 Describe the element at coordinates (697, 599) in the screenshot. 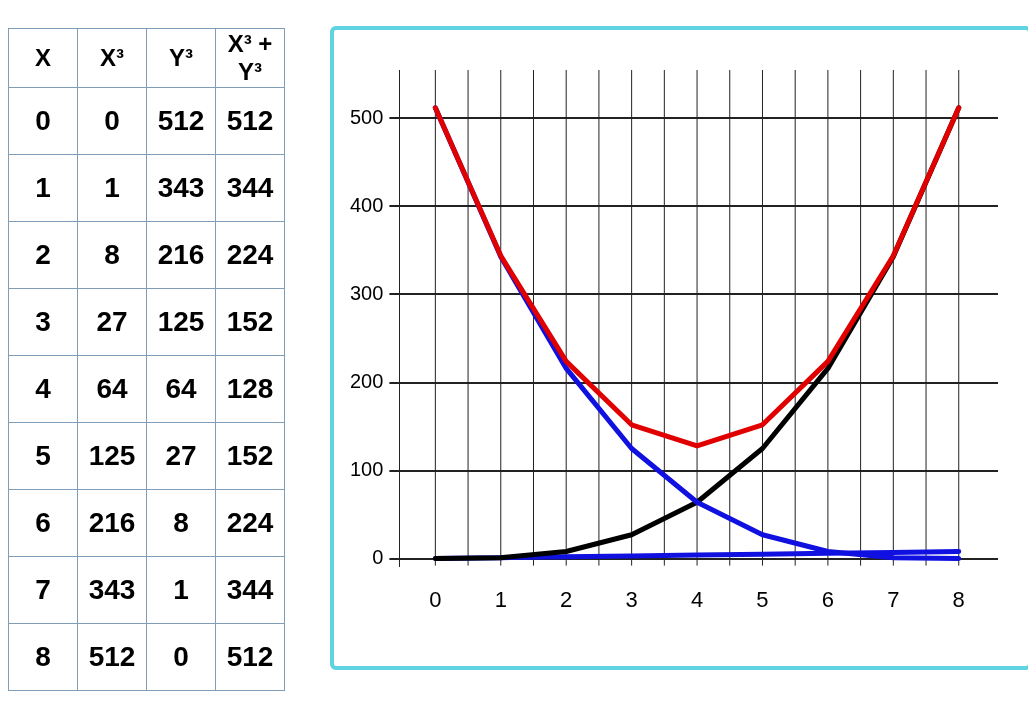

I see `x-tick-label: 4` at that location.